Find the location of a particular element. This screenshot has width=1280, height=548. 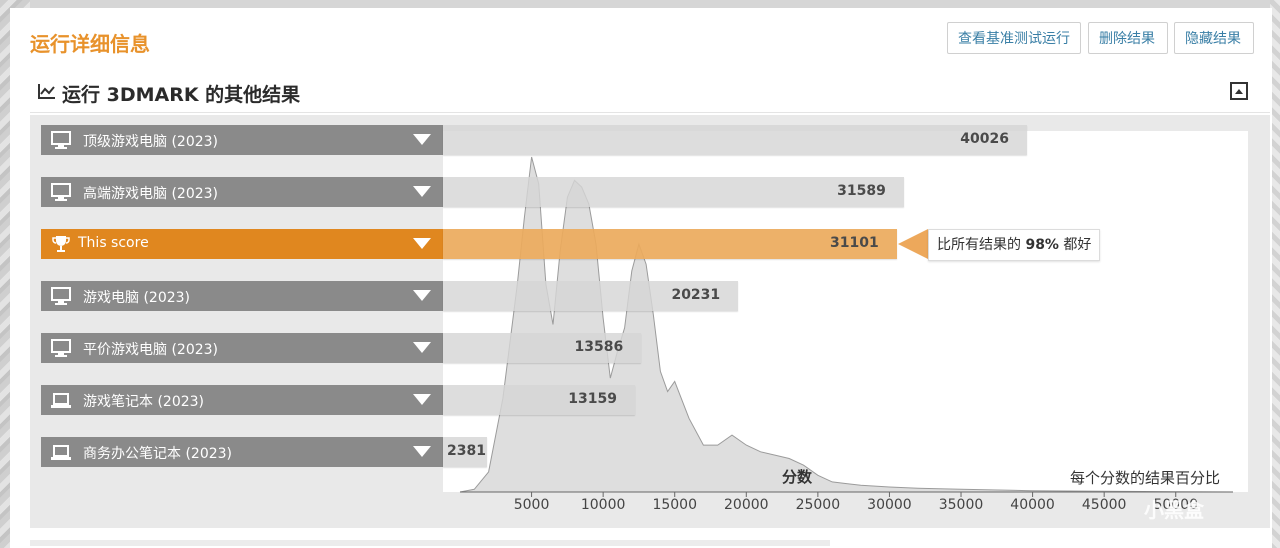

delete-result-button: 删除结果 is located at coordinates (1128, 38).